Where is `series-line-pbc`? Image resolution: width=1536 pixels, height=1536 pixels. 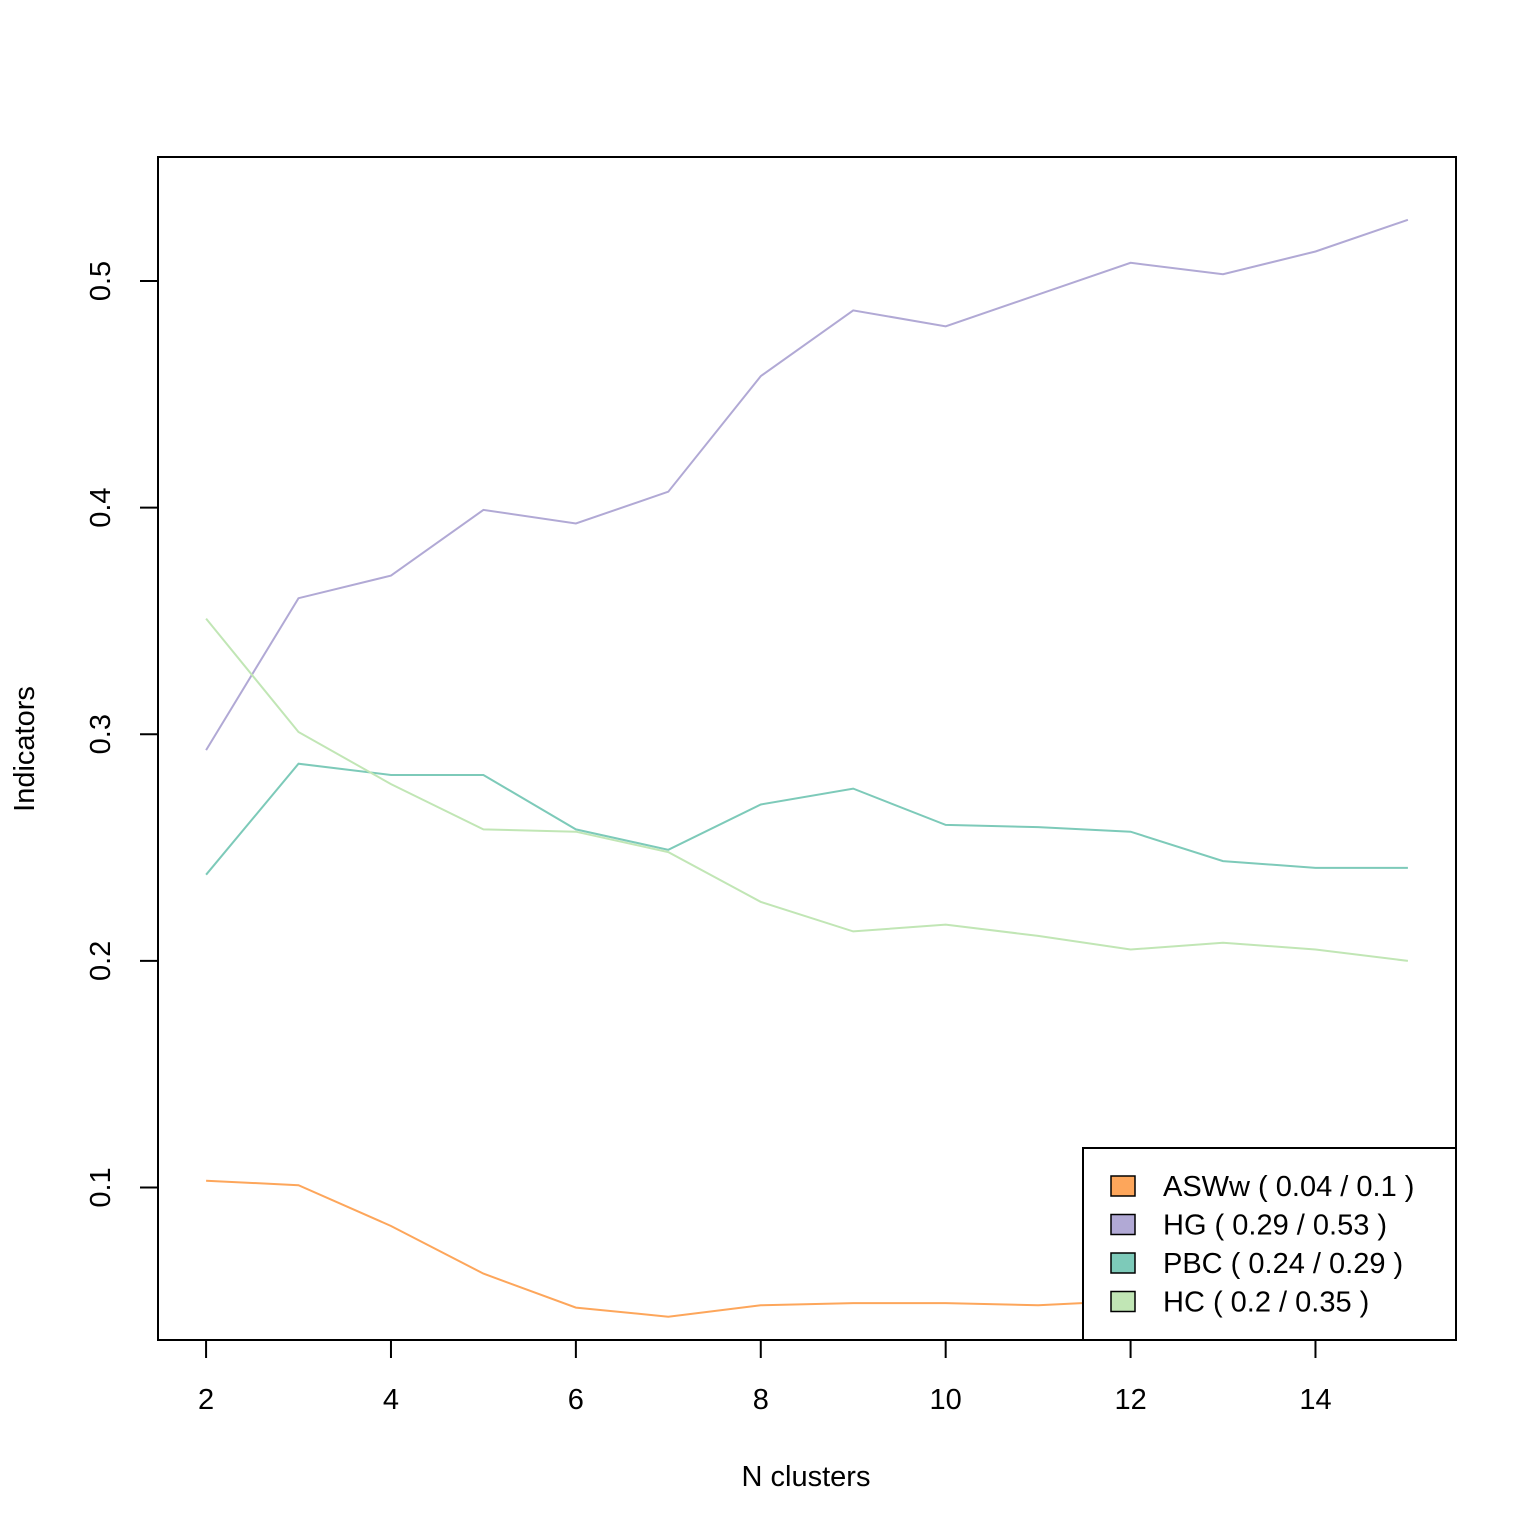
series-line-pbc is located at coordinates (806, 819).